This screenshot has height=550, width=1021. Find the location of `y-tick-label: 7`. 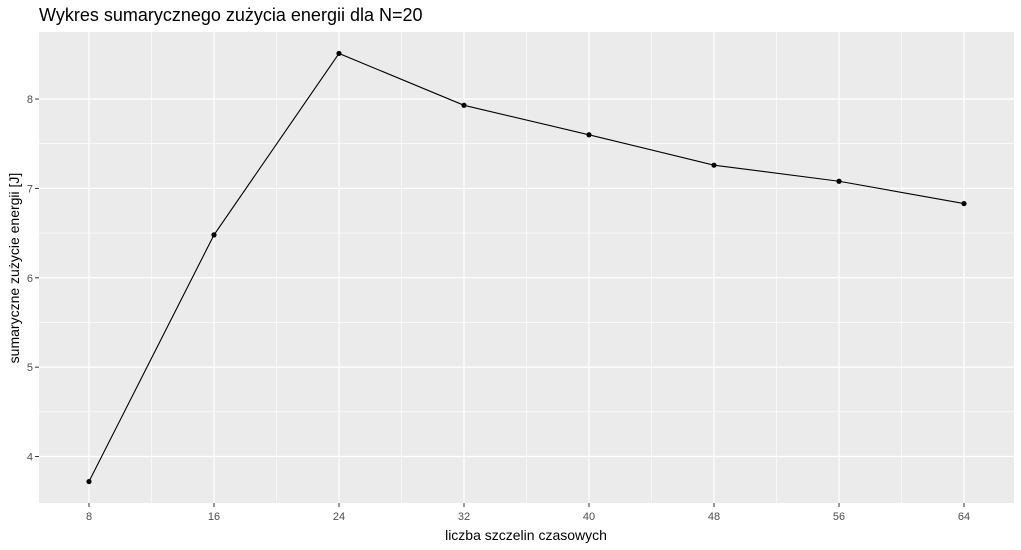

y-tick-label: 7 is located at coordinates (30, 189).